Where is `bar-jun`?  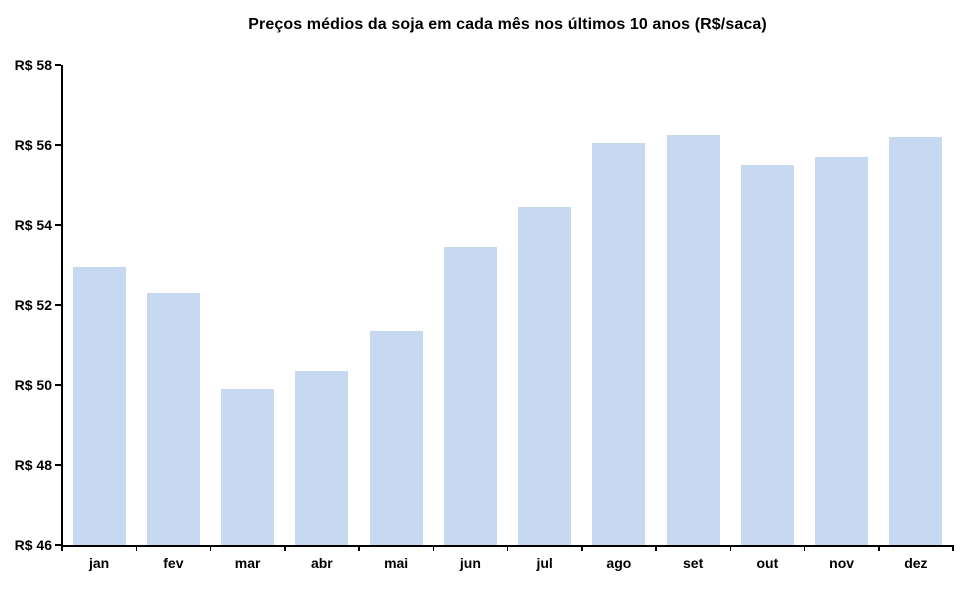 bar-jun is located at coordinates (470, 396).